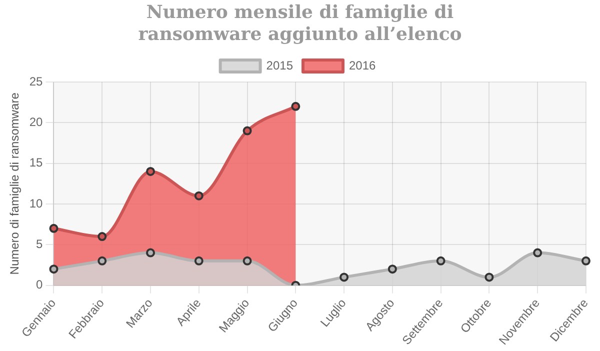 This screenshot has height=351, width=600. Describe the element at coordinates (362, 65) in the screenshot. I see `legend-label: 2016` at that location.